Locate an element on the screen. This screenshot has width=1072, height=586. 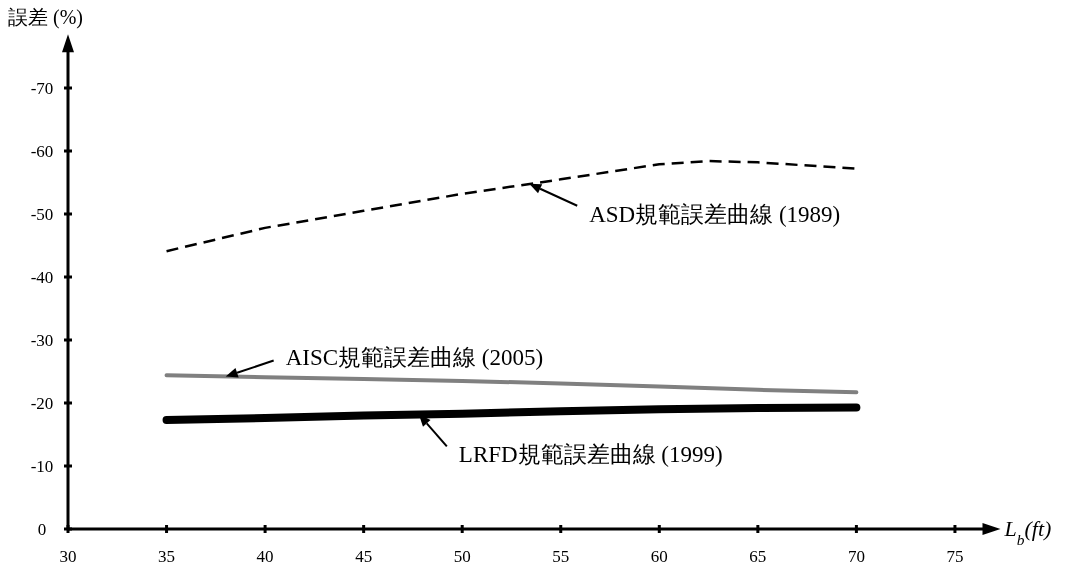
x-tick-label: 30 is located at coordinates (68, 556).